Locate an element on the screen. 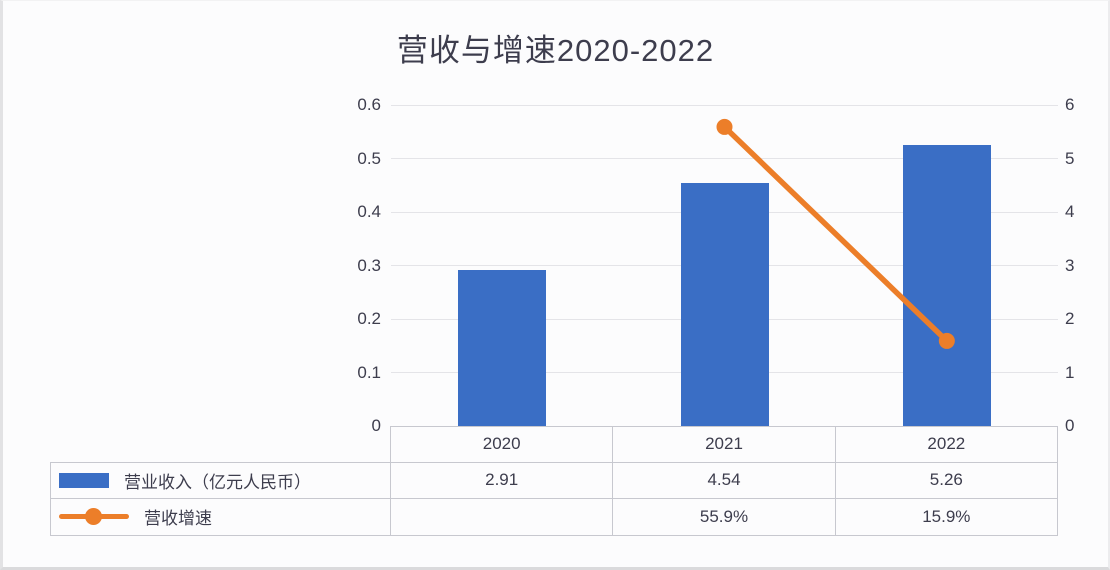  right-axis-tick-label: 4 is located at coordinates (1070, 211).